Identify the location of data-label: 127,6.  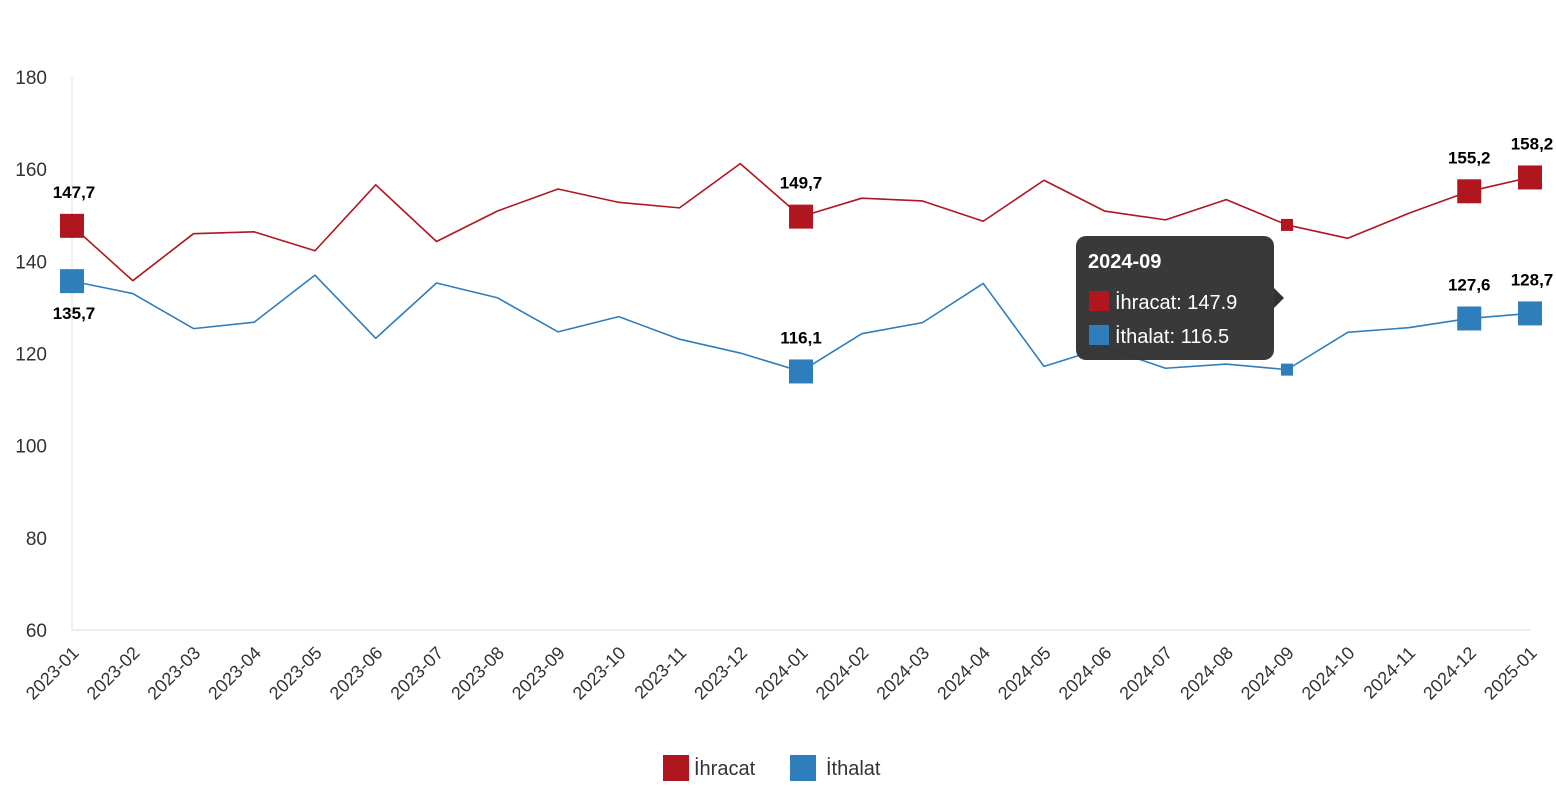
(1469, 284).